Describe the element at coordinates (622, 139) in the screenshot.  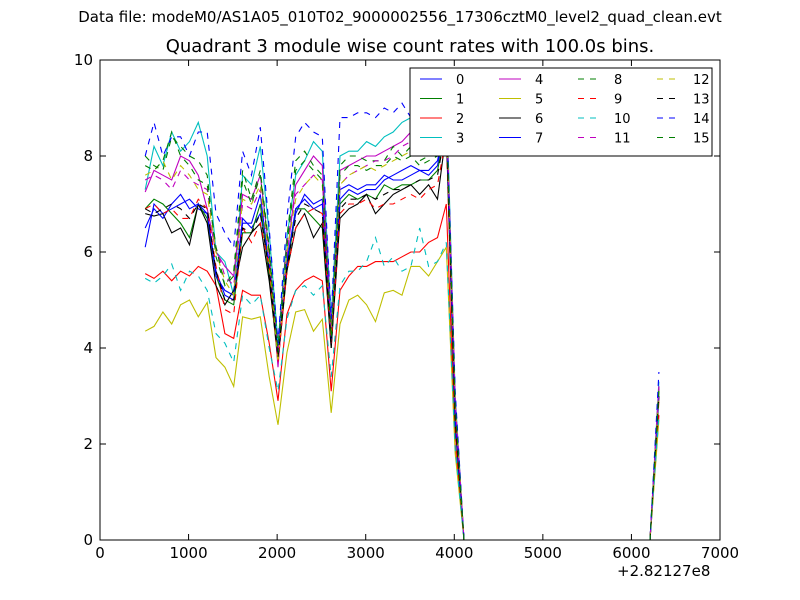
I see `legend-label-11: 11` at that location.